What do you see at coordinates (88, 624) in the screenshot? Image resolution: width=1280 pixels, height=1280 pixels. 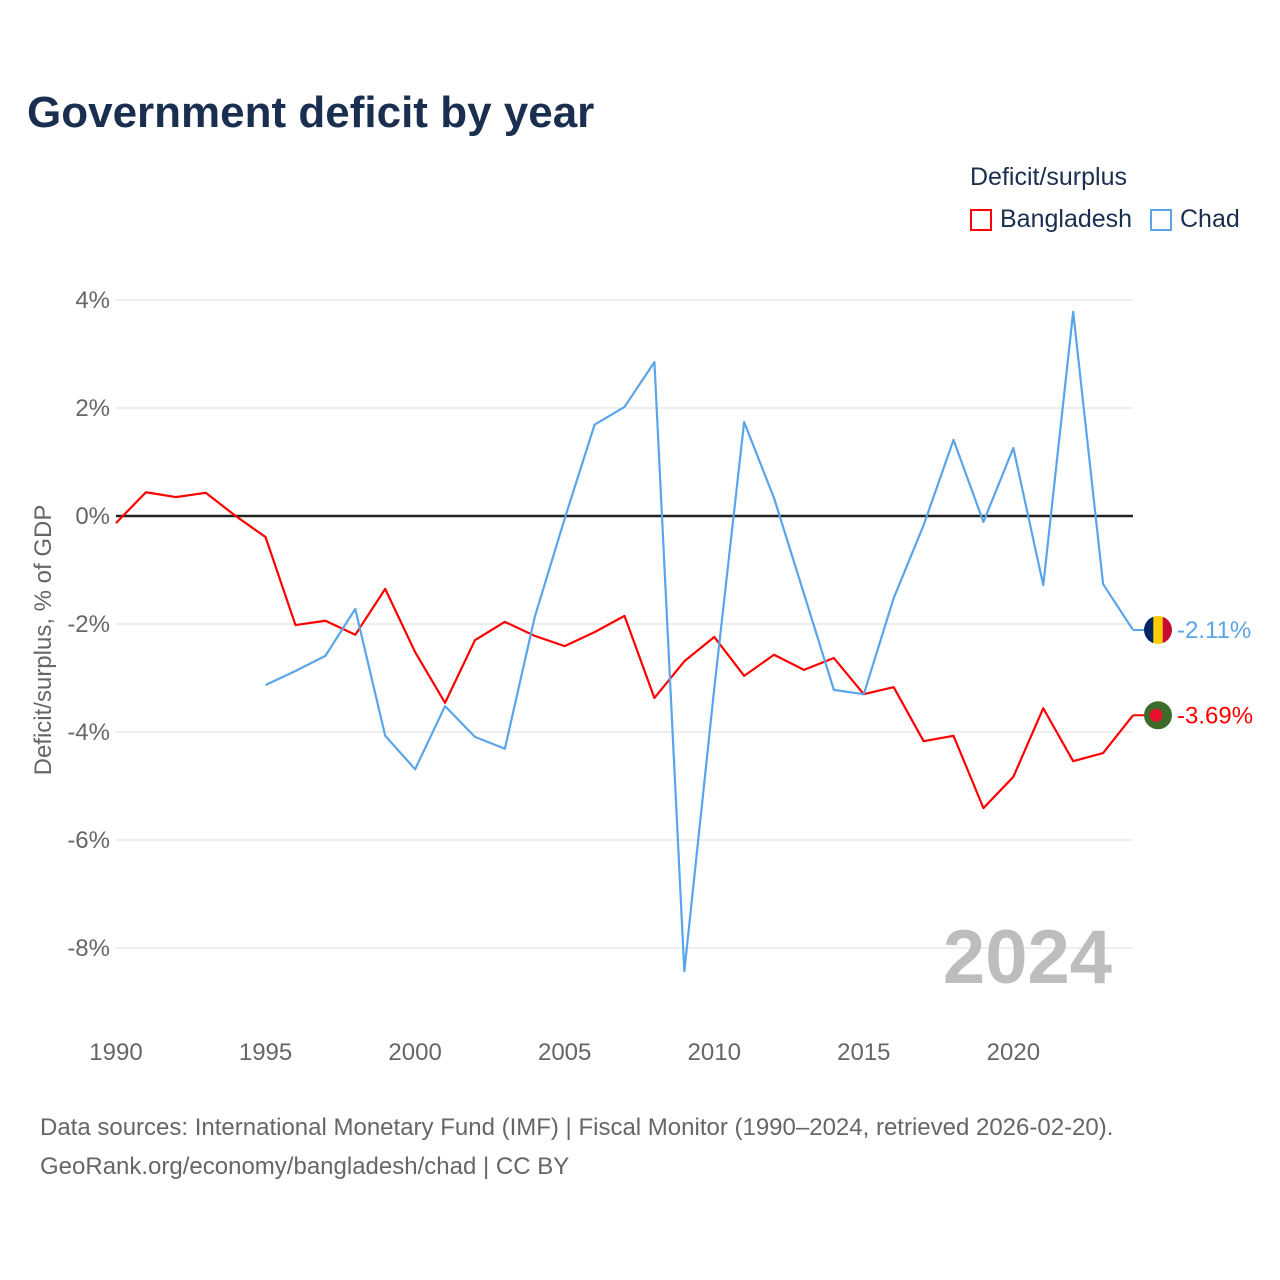 I see `y-tick-label: -2%` at bounding box center [88, 624].